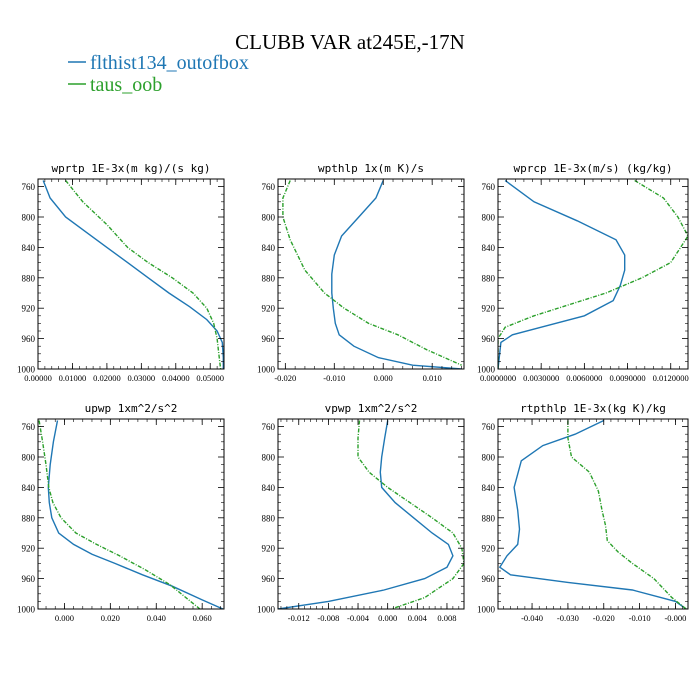 This screenshot has height=700, width=700. I want to click on x-tick-label-upwp: 0.000, so click(64, 618).